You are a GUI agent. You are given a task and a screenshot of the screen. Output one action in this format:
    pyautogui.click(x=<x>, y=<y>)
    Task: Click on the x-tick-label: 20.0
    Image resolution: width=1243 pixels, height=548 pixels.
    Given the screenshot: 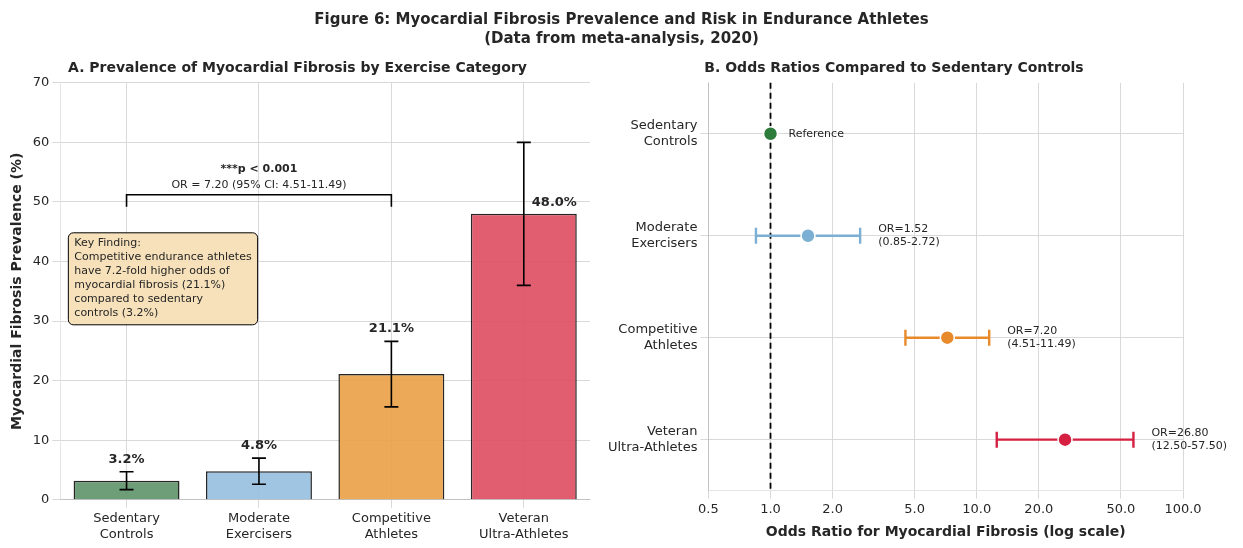 What is the action you would take?
    pyautogui.click(x=1039, y=508)
    